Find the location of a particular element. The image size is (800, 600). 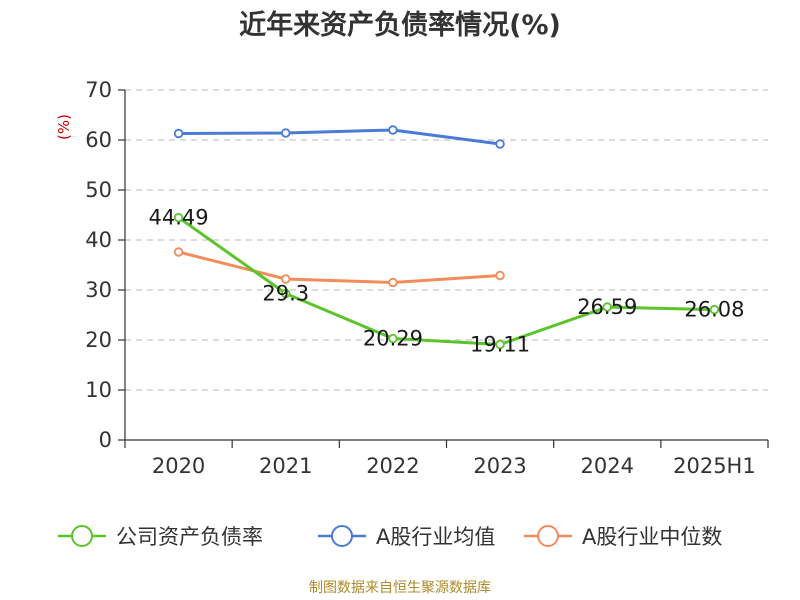

legend-item: 公司资产负债率 is located at coordinates (160, 537).